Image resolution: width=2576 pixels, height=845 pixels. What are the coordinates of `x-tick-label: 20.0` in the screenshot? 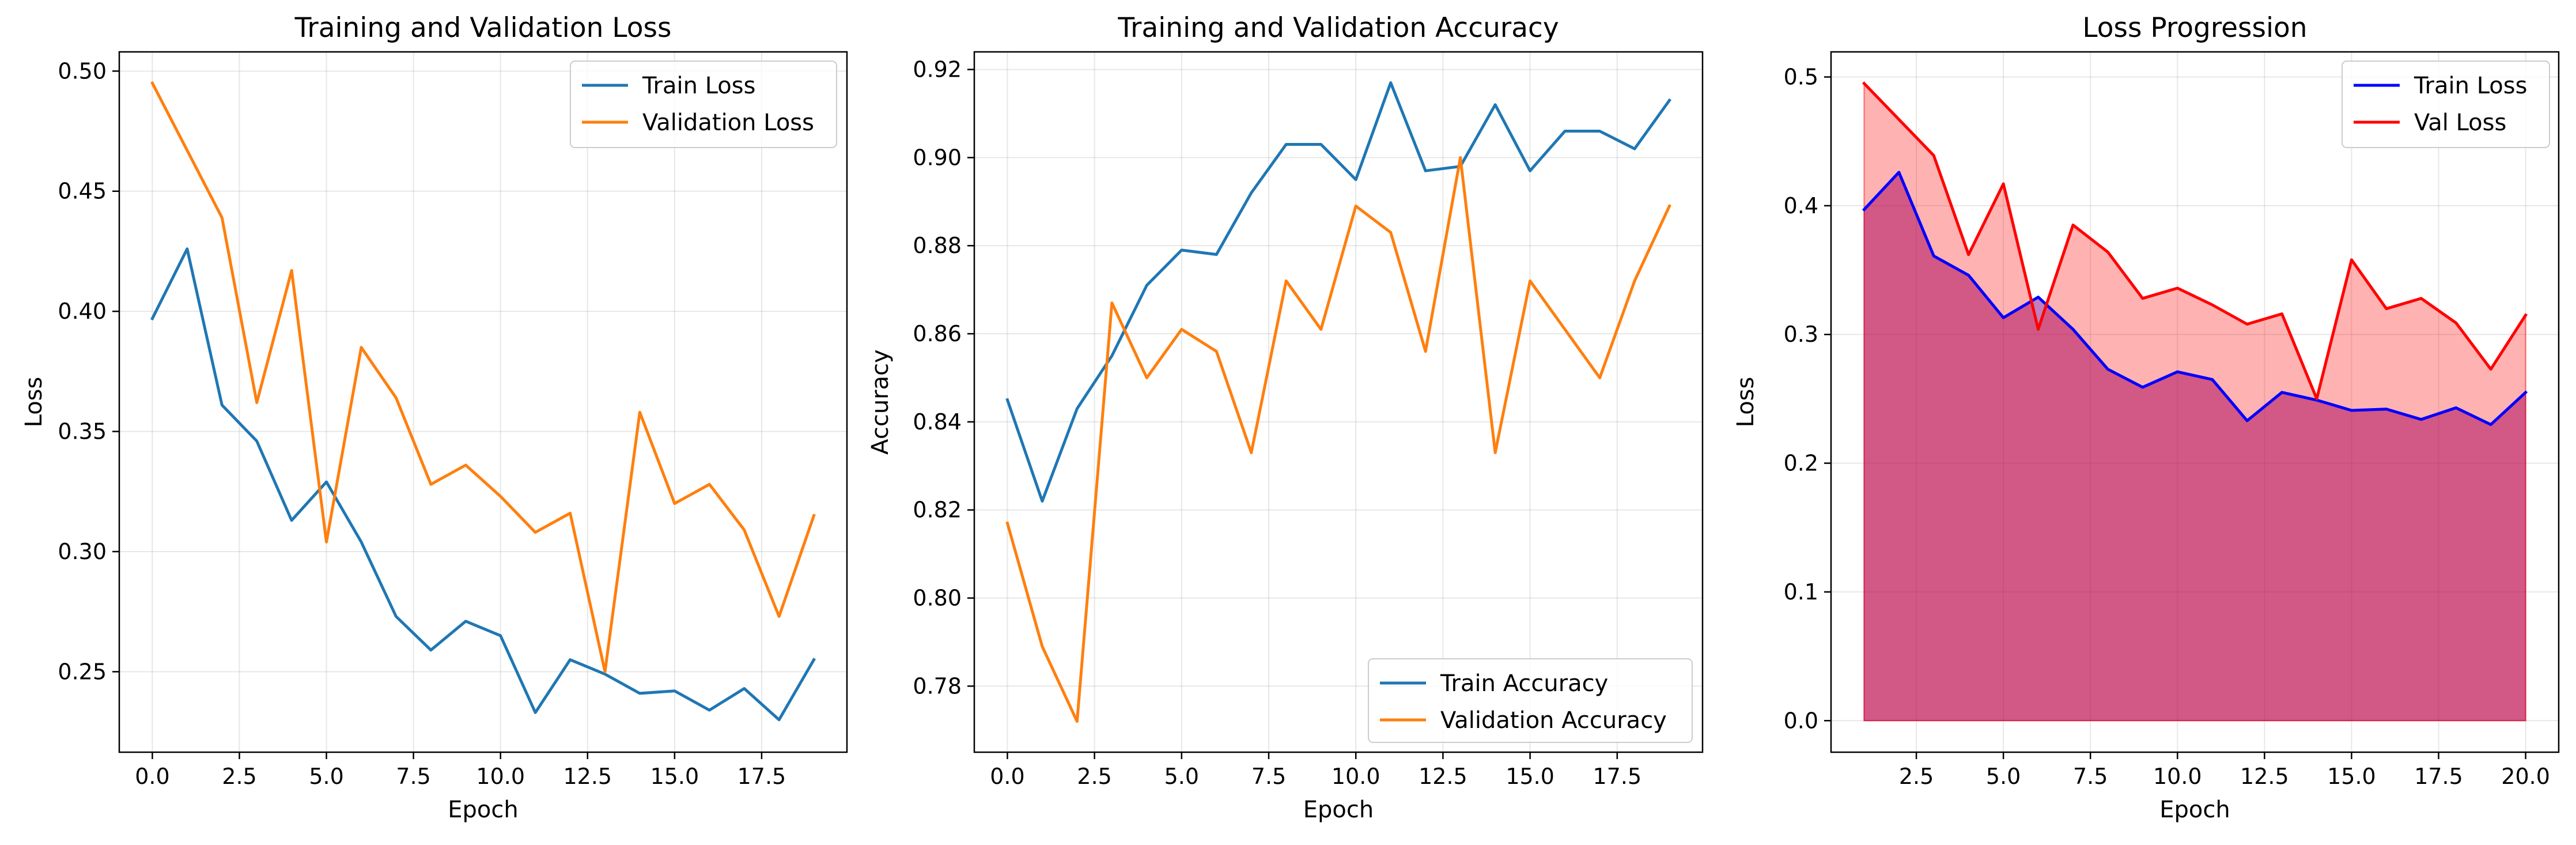 It's located at (2525, 777).